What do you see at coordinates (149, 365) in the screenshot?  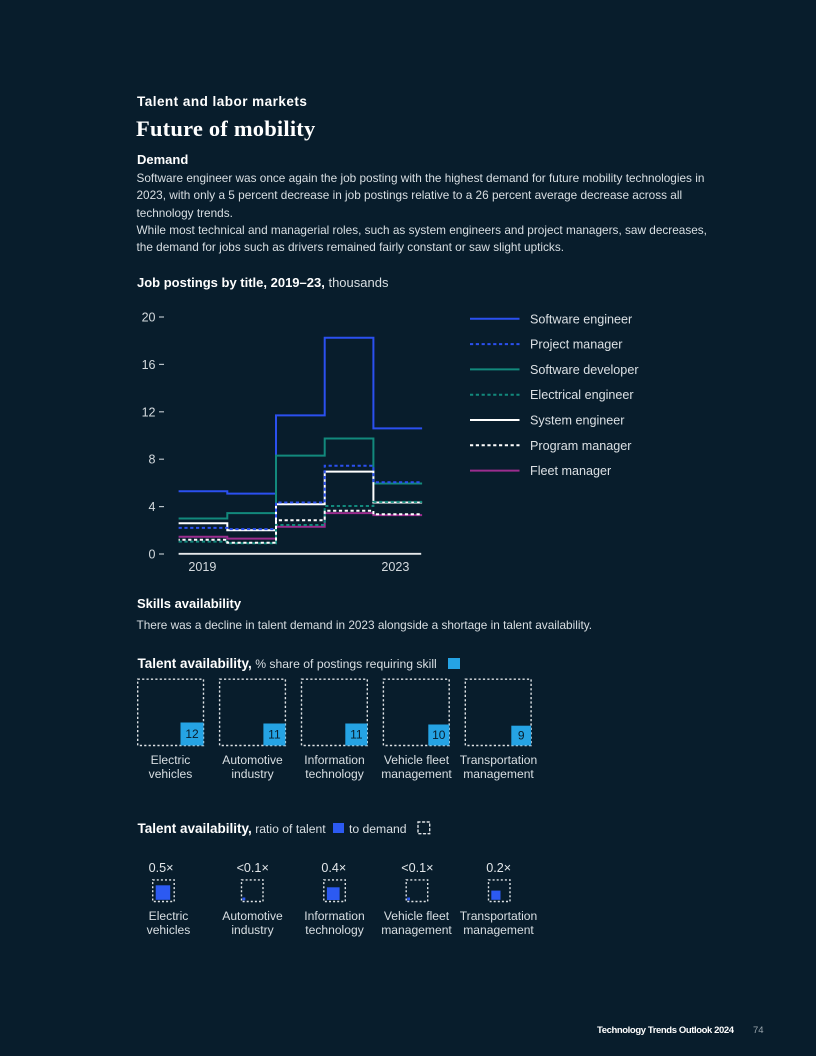 I see `svg-text: 16` at bounding box center [149, 365].